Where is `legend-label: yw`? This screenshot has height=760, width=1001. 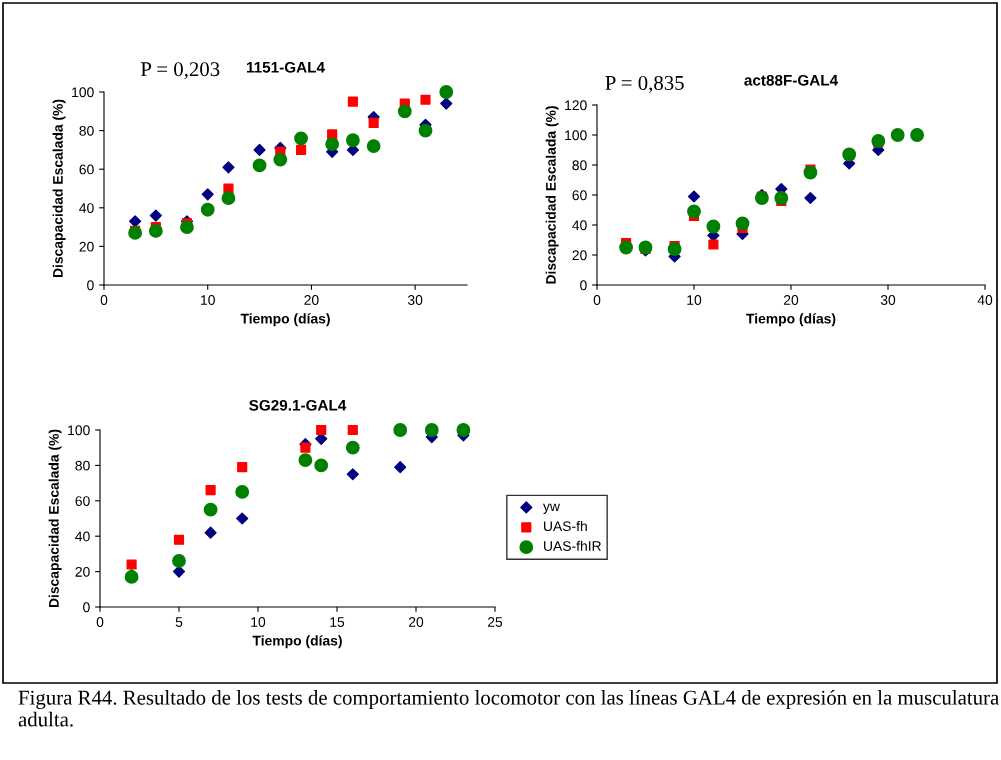
legend-label: yw is located at coordinates (551, 508).